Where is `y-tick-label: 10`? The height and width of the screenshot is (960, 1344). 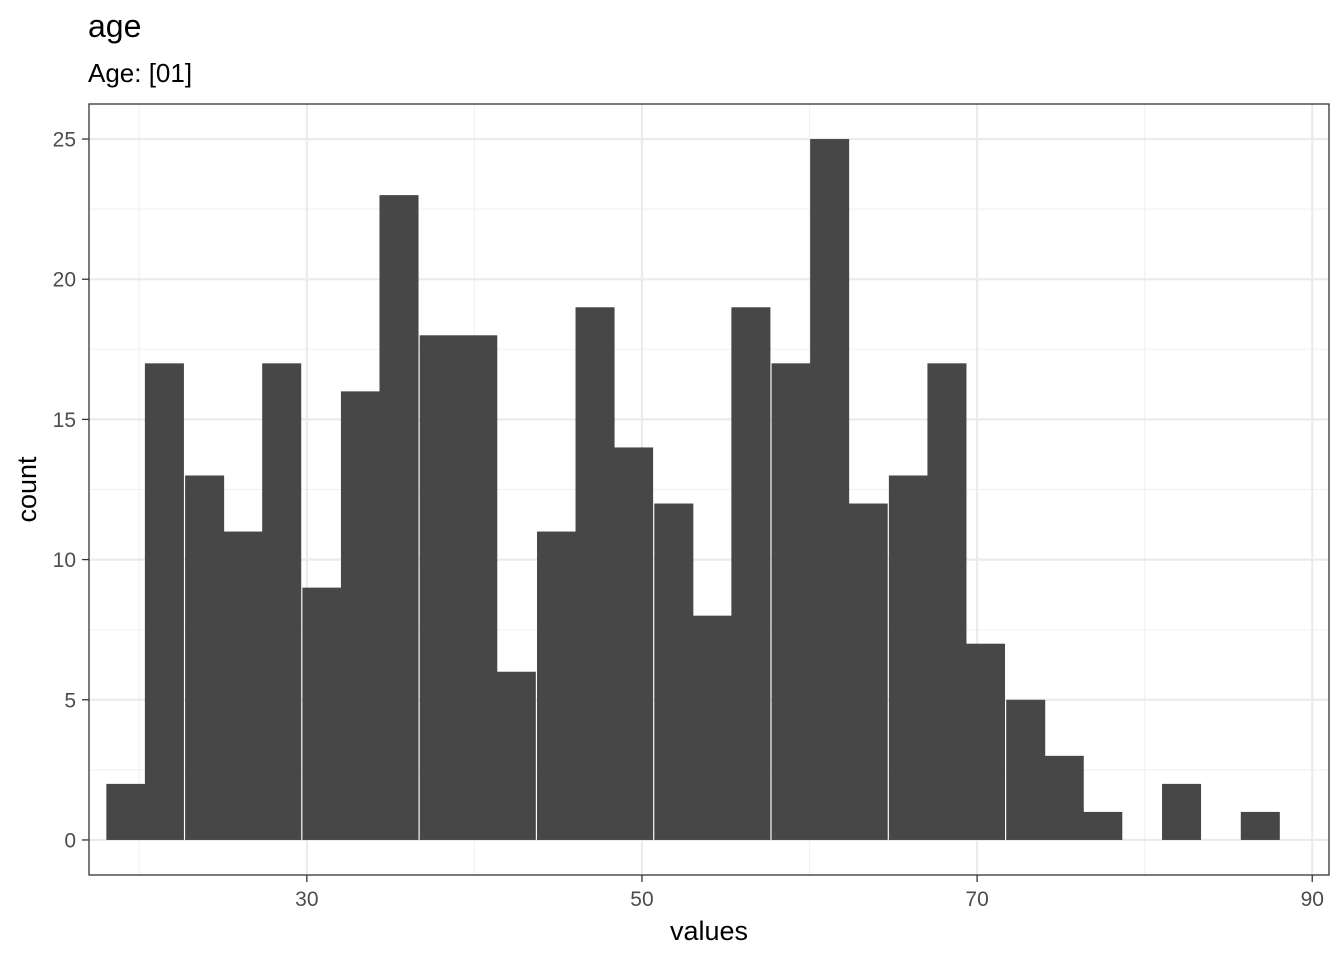 y-tick-label: 10 is located at coordinates (64, 560).